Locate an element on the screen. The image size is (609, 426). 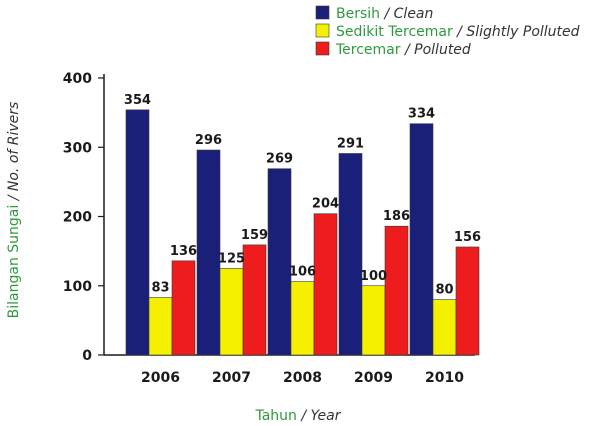
bar-clean-2007 is located at coordinates (208, 252).